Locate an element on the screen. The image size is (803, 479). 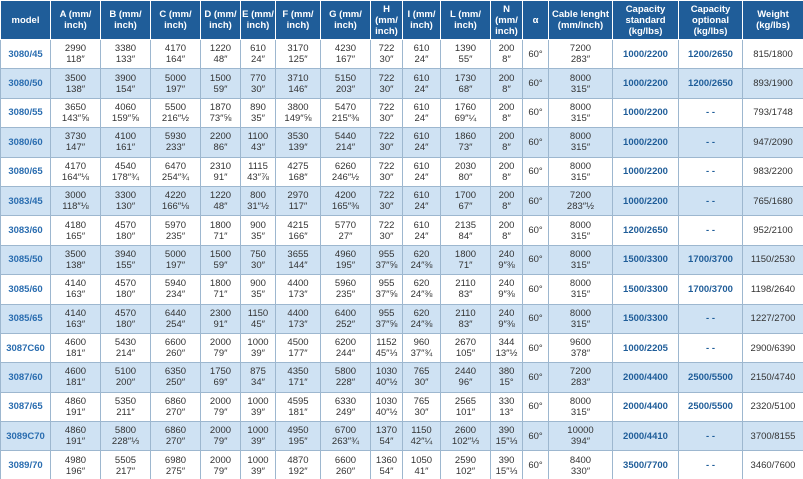
cell-line: 722 is located at coordinates (386, 137).